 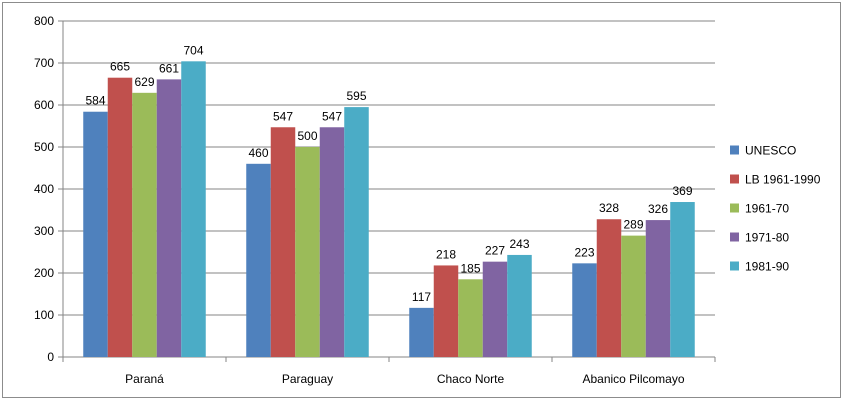 I want to click on data-label: 460, so click(x=258, y=153).